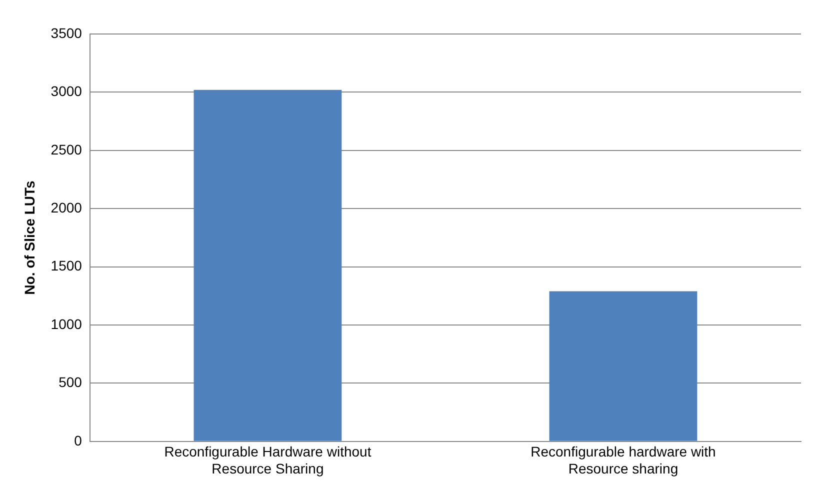  I want to click on x-tick-label: Reconfigurable hardware with Resource sharing, so click(623, 460).